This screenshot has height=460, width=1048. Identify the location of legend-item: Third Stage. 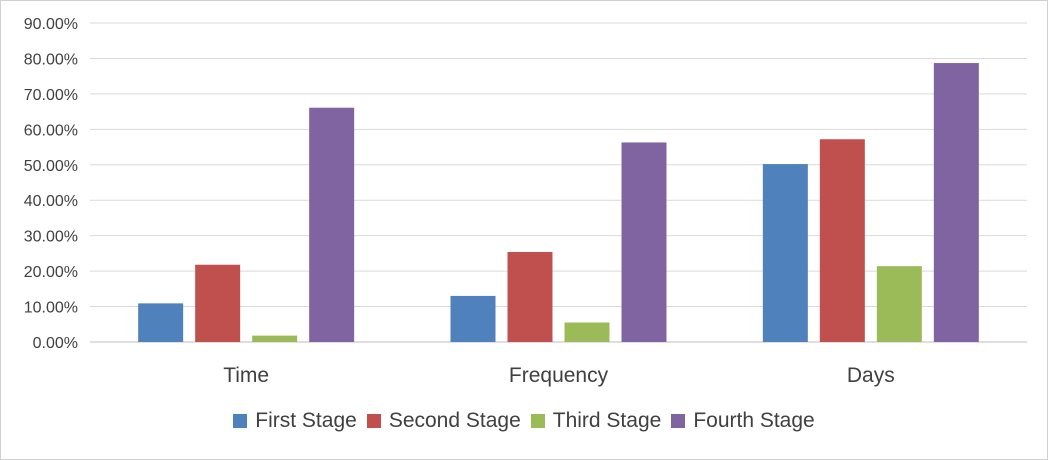
(596, 421).